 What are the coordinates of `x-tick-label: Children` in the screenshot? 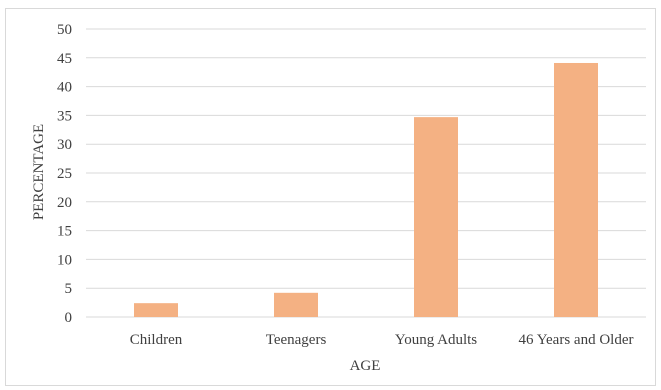 It's located at (156, 340).